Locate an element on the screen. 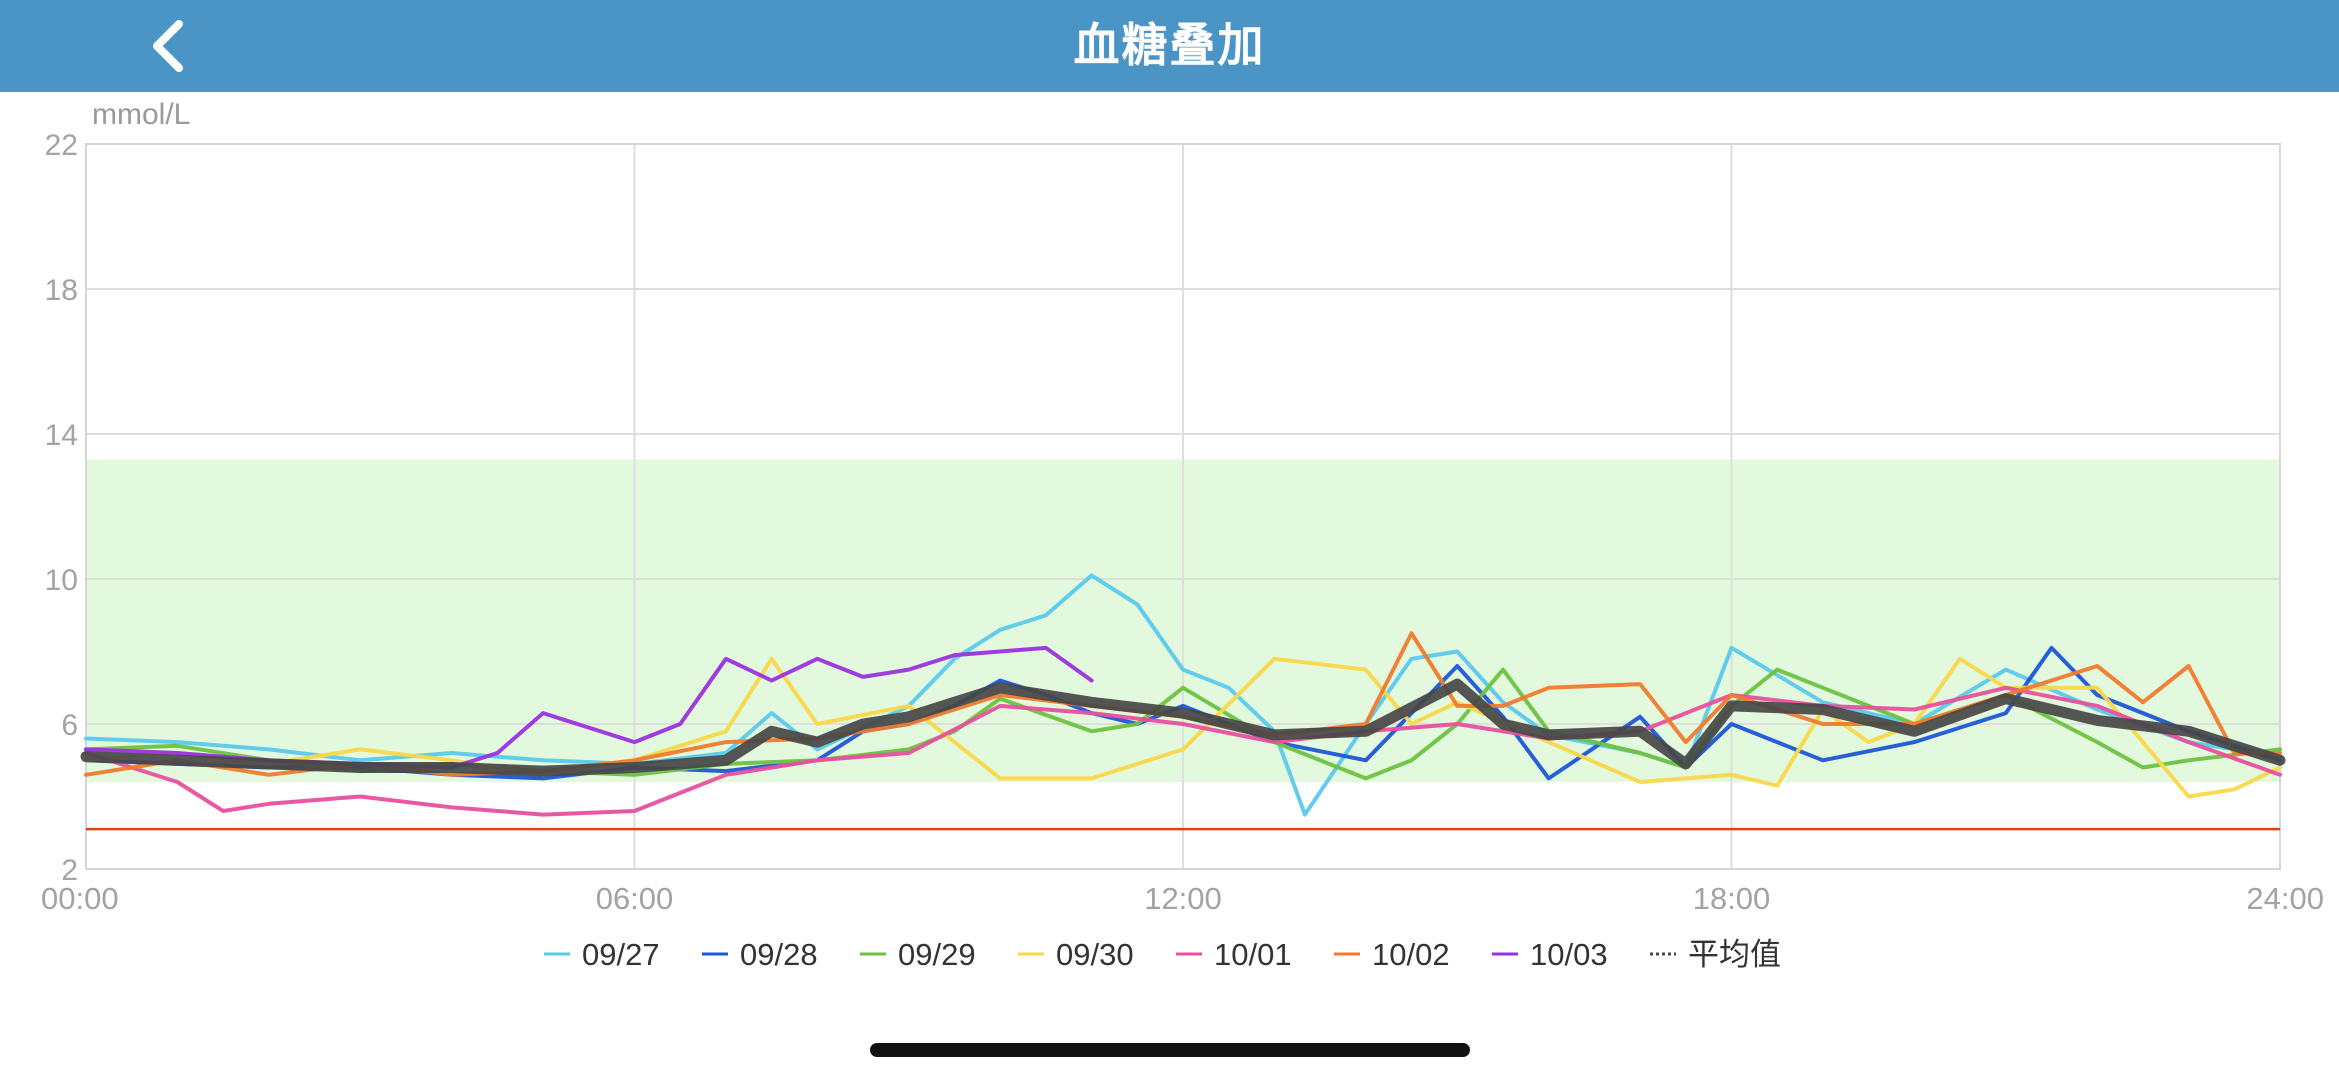 The height and width of the screenshot is (1080, 2339). chevron-left-icon is located at coordinates (168, 46).